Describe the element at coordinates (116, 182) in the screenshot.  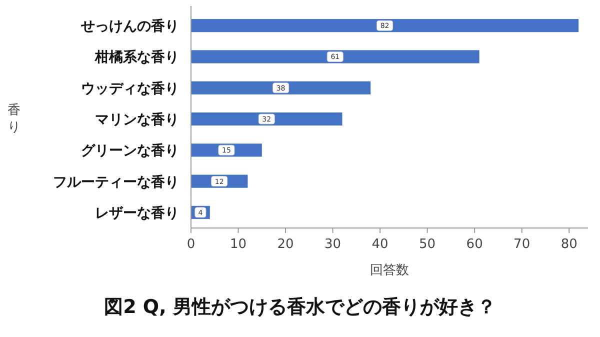
I see `y-tick-label: フルーティーな香り` at that location.